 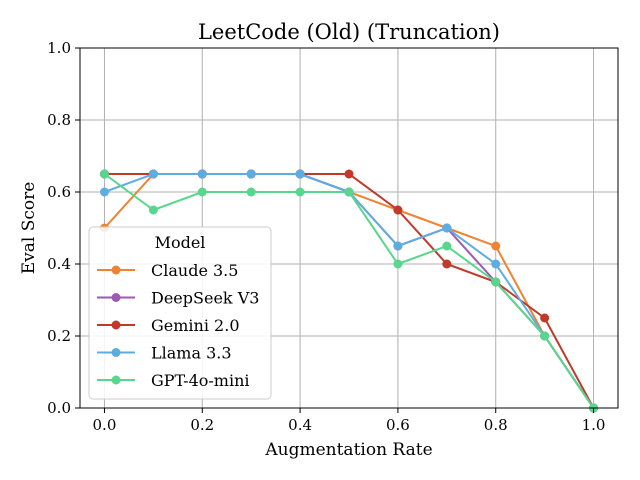 I want to click on y-tick-label: 0.4, so click(x=59, y=264).